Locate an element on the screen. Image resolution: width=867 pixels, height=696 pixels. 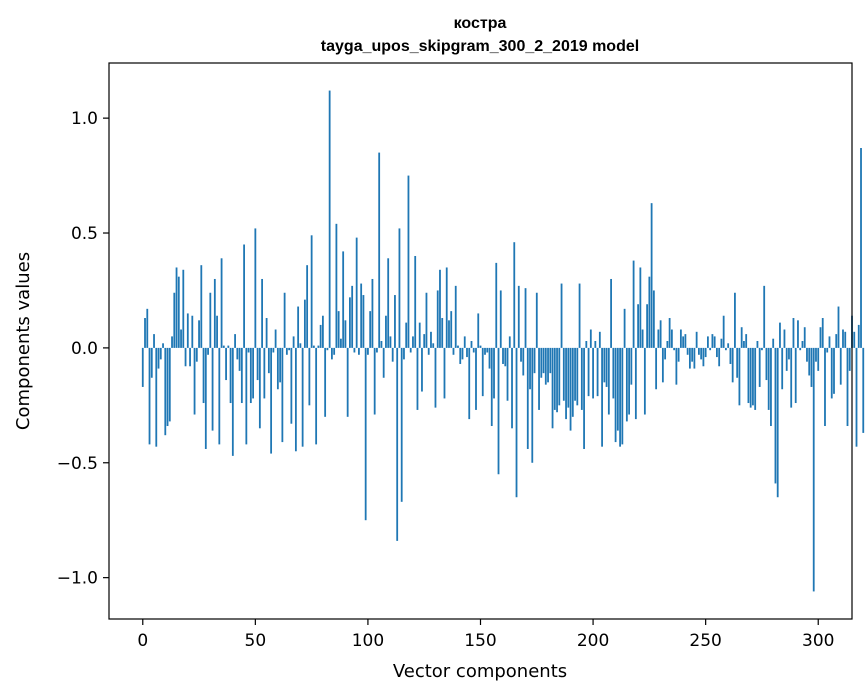
x-tick-label: 0 is located at coordinates (142, 641).